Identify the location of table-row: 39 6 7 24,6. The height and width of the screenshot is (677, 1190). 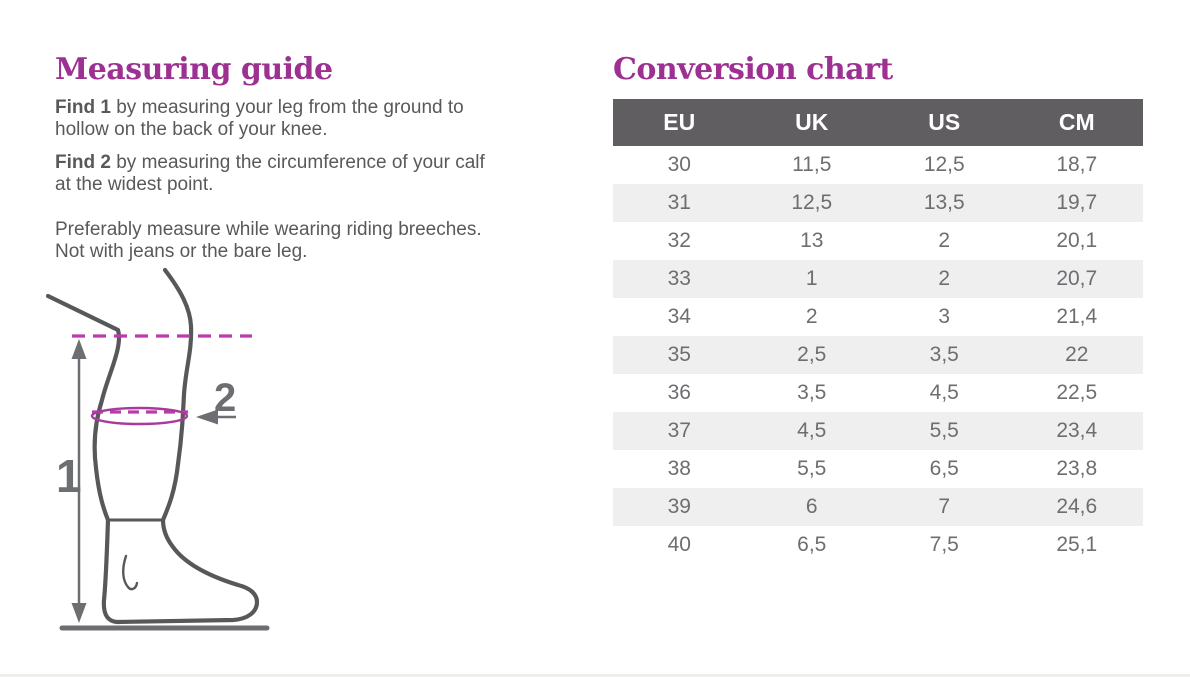
(878, 507).